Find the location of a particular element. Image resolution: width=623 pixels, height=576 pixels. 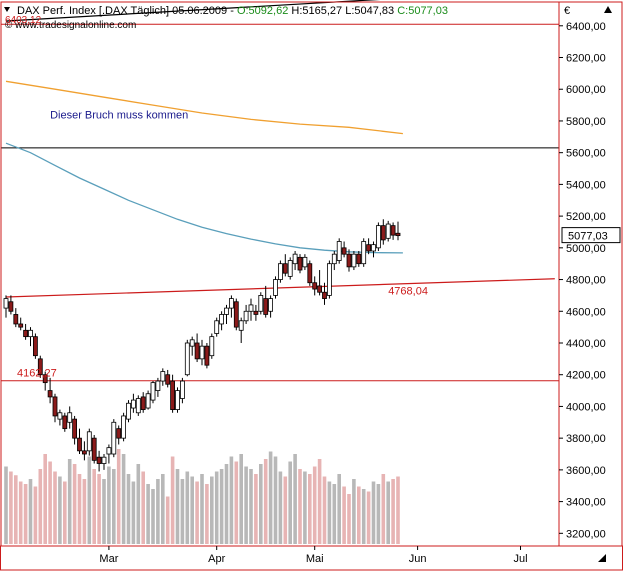

header-high: H:5165,27 is located at coordinates (318, 11).